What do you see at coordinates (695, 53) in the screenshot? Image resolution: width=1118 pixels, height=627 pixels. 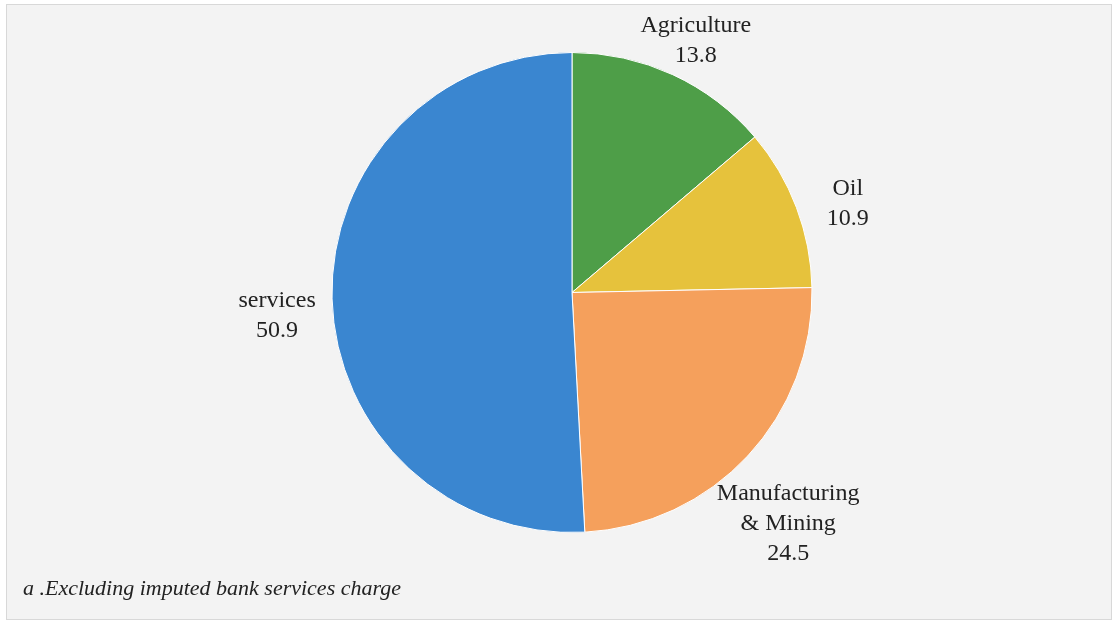 I see `data-label: 13.8` at bounding box center [695, 53].